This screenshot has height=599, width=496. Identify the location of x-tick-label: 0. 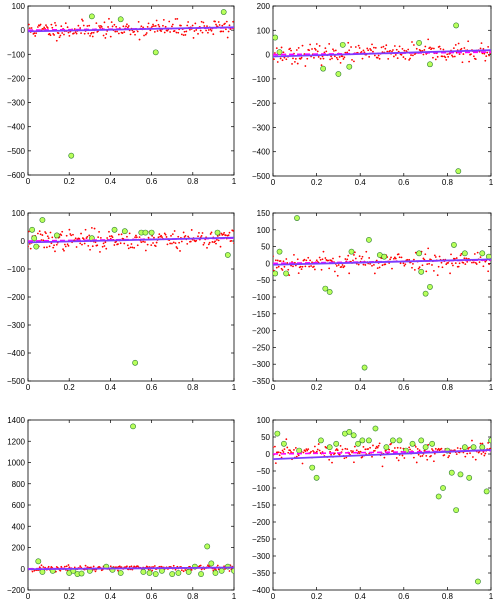
(273, 182).